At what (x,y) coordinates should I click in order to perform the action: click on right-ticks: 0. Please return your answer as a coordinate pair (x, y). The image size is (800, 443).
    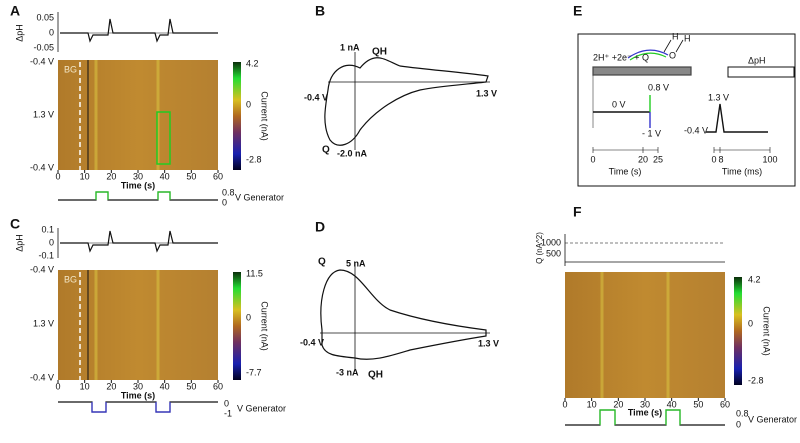
    Looking at the image, I should click on (713, 159).